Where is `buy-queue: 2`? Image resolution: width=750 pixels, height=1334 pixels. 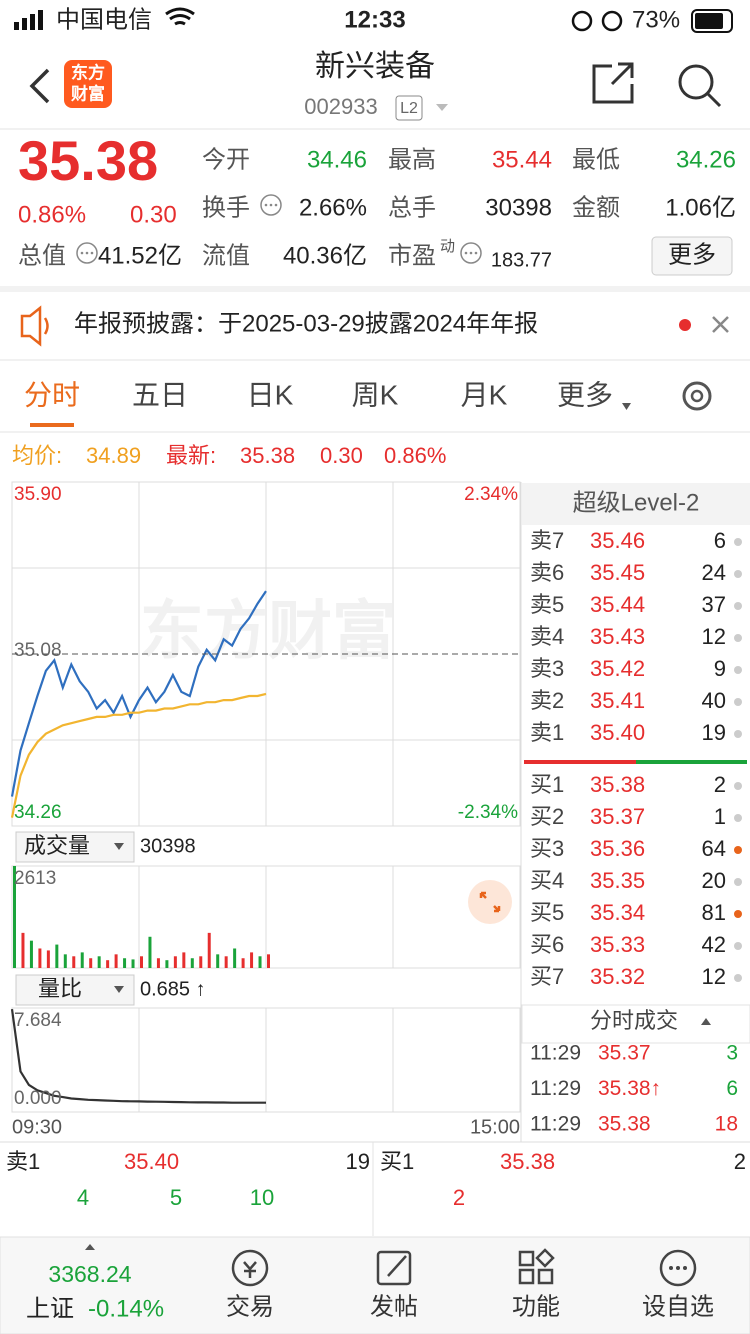
buy-queue: 2 is located at coordinates (459, 1197).